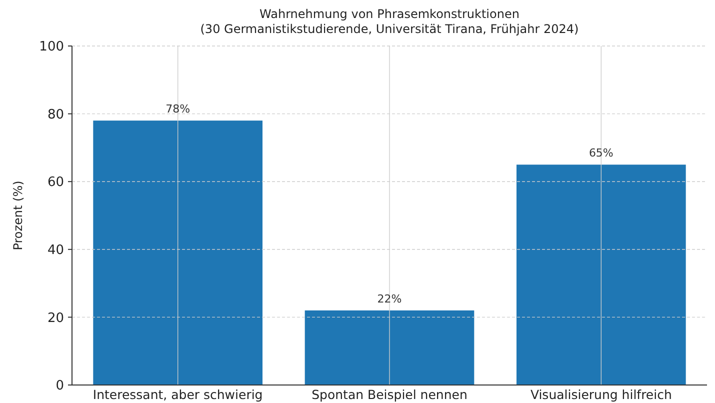  What do you see at coordinates (389, 29) in the screenshot?
I see `chart-subtitle: (30 Germanistikstudierende, Universität Tirana, Frühjahr 2024)` at bounding box center [389, 29].